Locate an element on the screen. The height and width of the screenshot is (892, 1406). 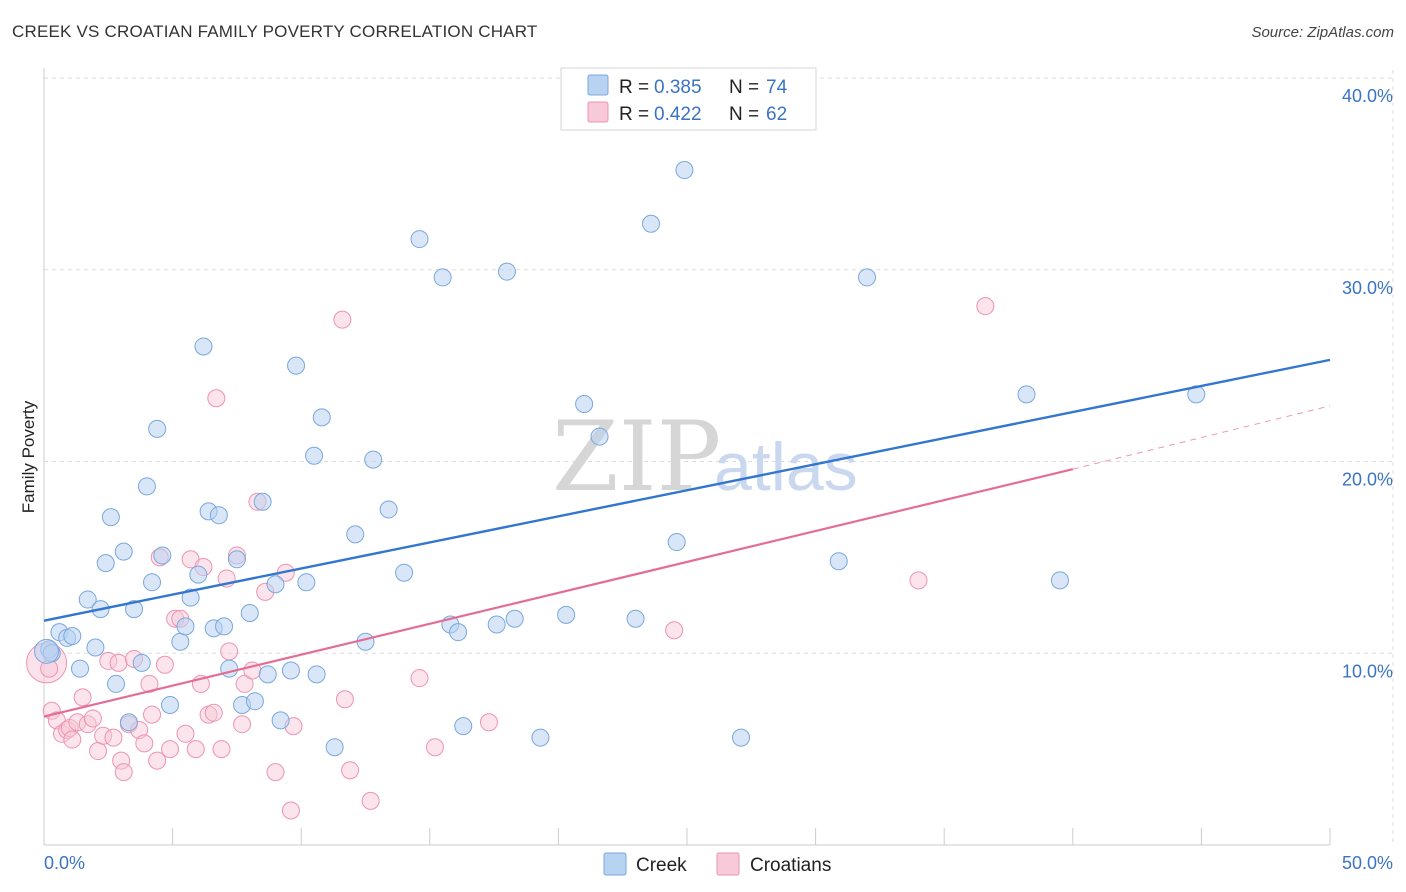
source-label: Source: ZipAtlas.com is located at coordinates (1322, 32).